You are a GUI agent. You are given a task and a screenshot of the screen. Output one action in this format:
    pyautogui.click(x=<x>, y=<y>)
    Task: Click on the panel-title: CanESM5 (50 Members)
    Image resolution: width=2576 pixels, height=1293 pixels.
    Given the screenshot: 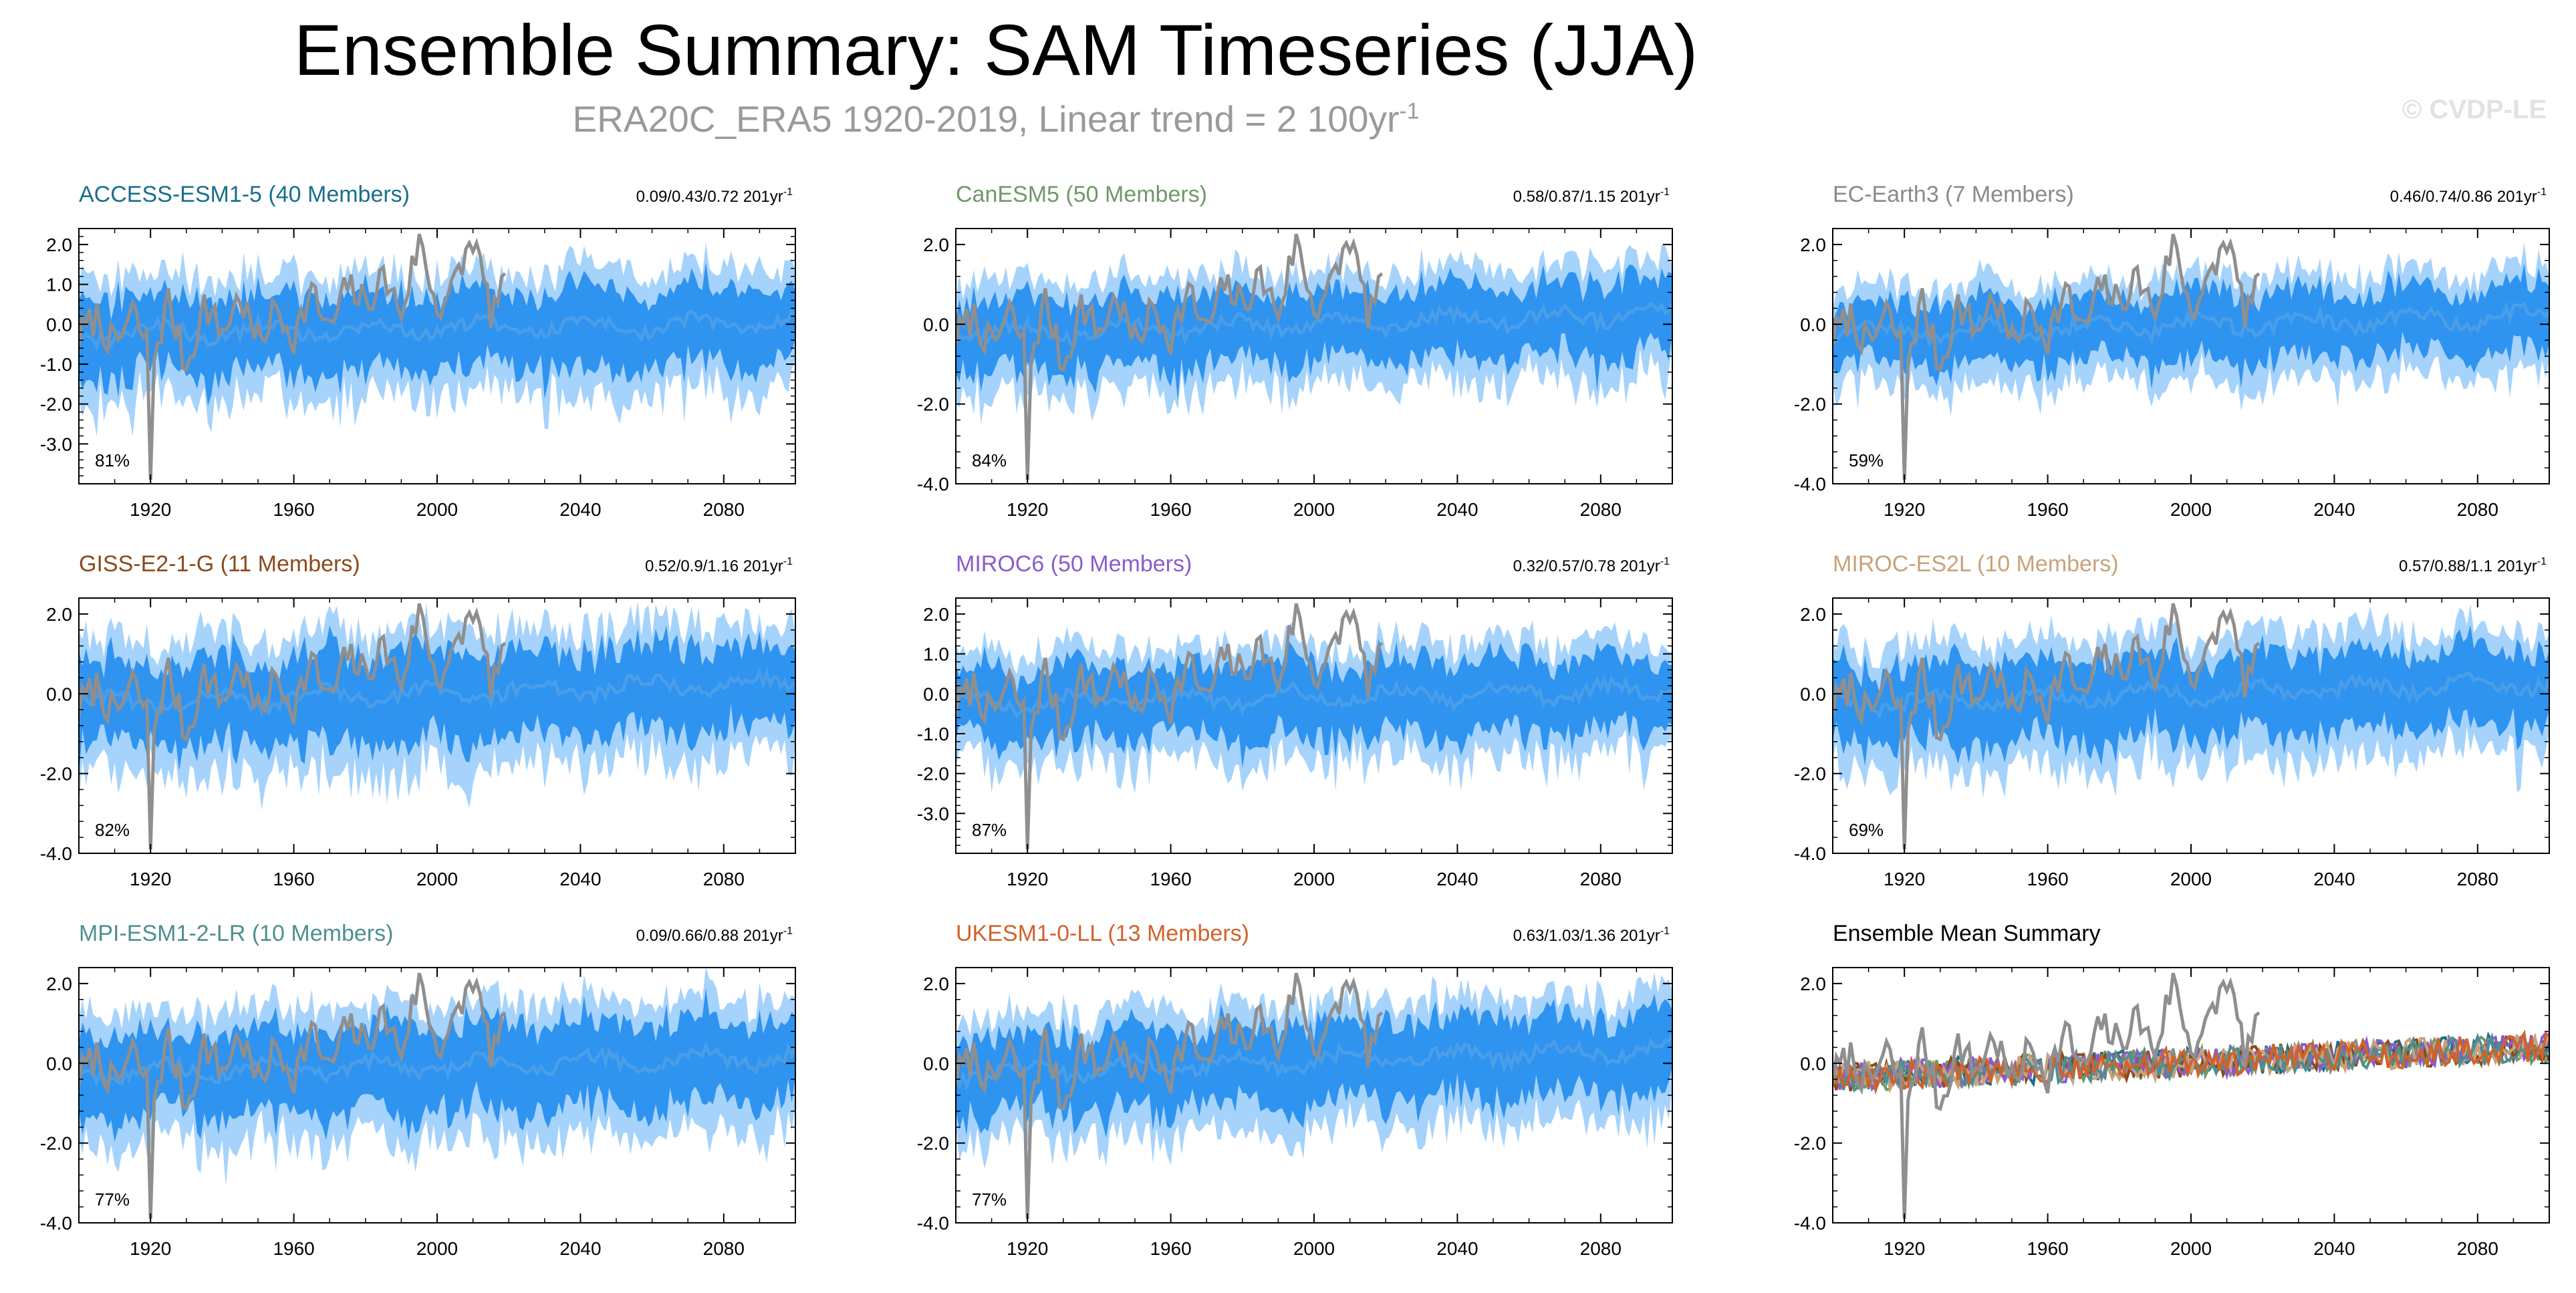 What is the action you would take?
    pyautogui.click(x=1082, y=194)
    